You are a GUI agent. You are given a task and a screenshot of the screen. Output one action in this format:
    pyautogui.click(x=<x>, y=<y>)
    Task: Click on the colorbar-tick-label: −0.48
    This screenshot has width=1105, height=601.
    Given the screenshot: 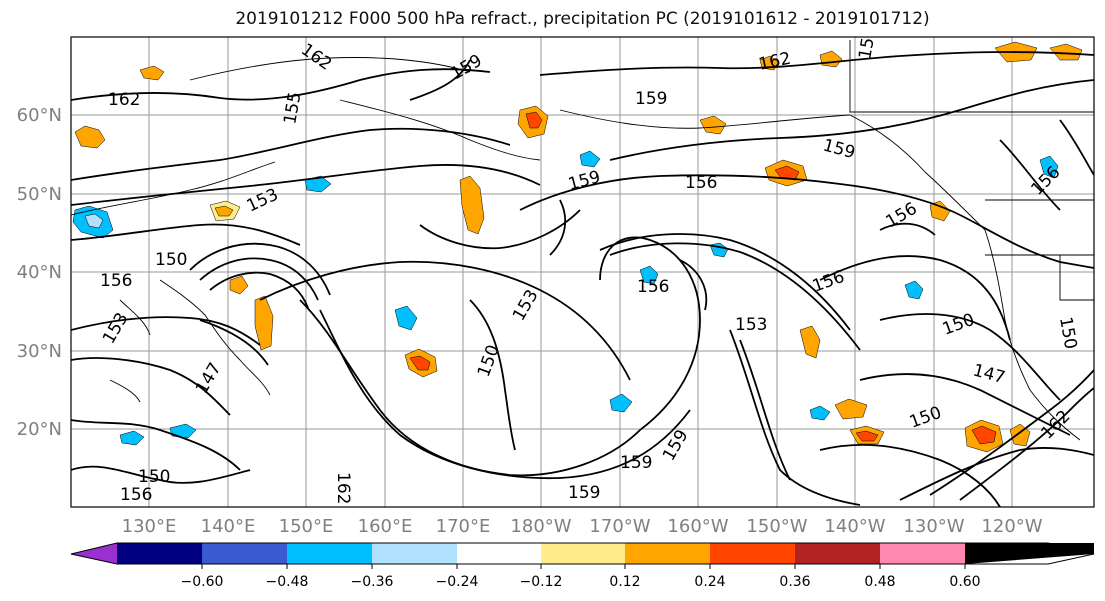 What is the action you would take?
    pyautogui.click(x=287, y=582)
    